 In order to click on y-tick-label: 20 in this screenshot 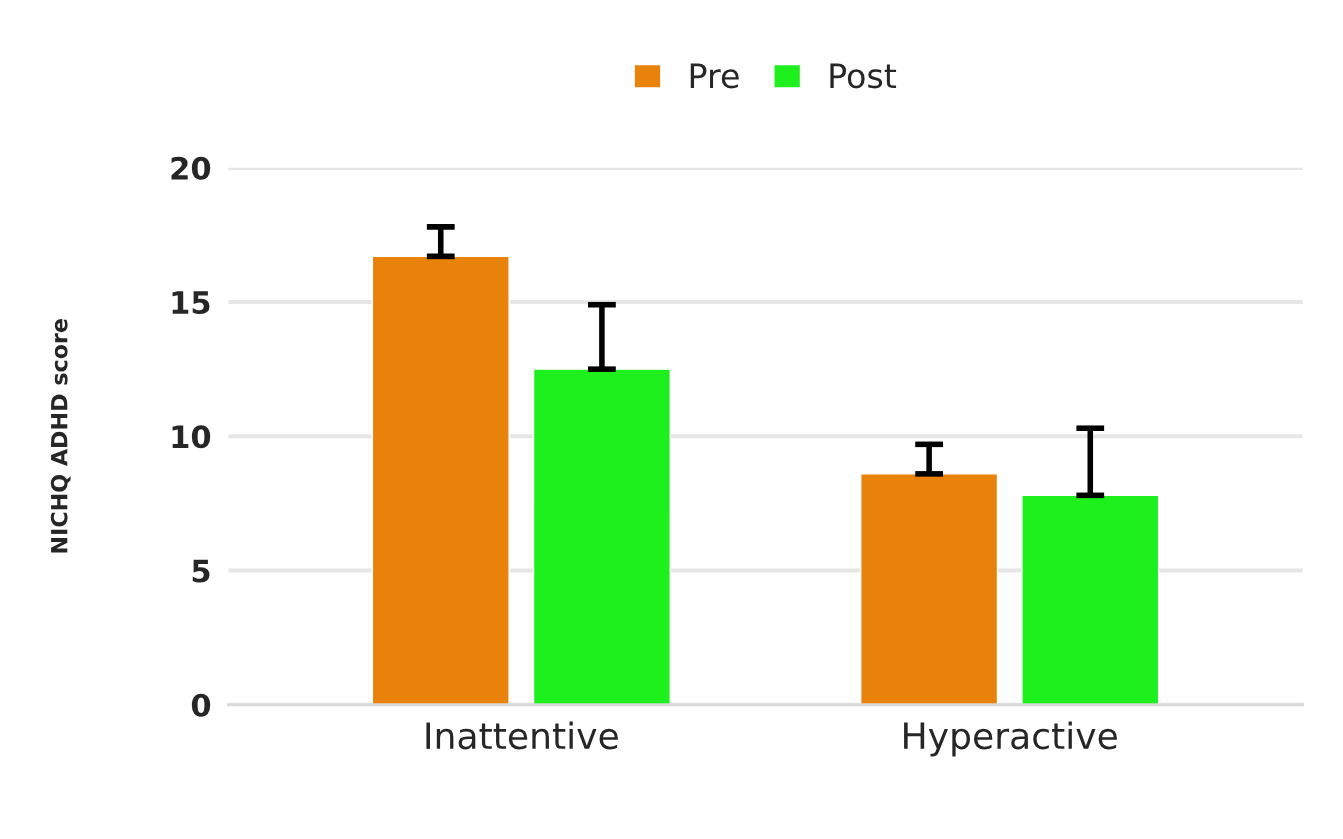, I will do `click(191, 168)`.